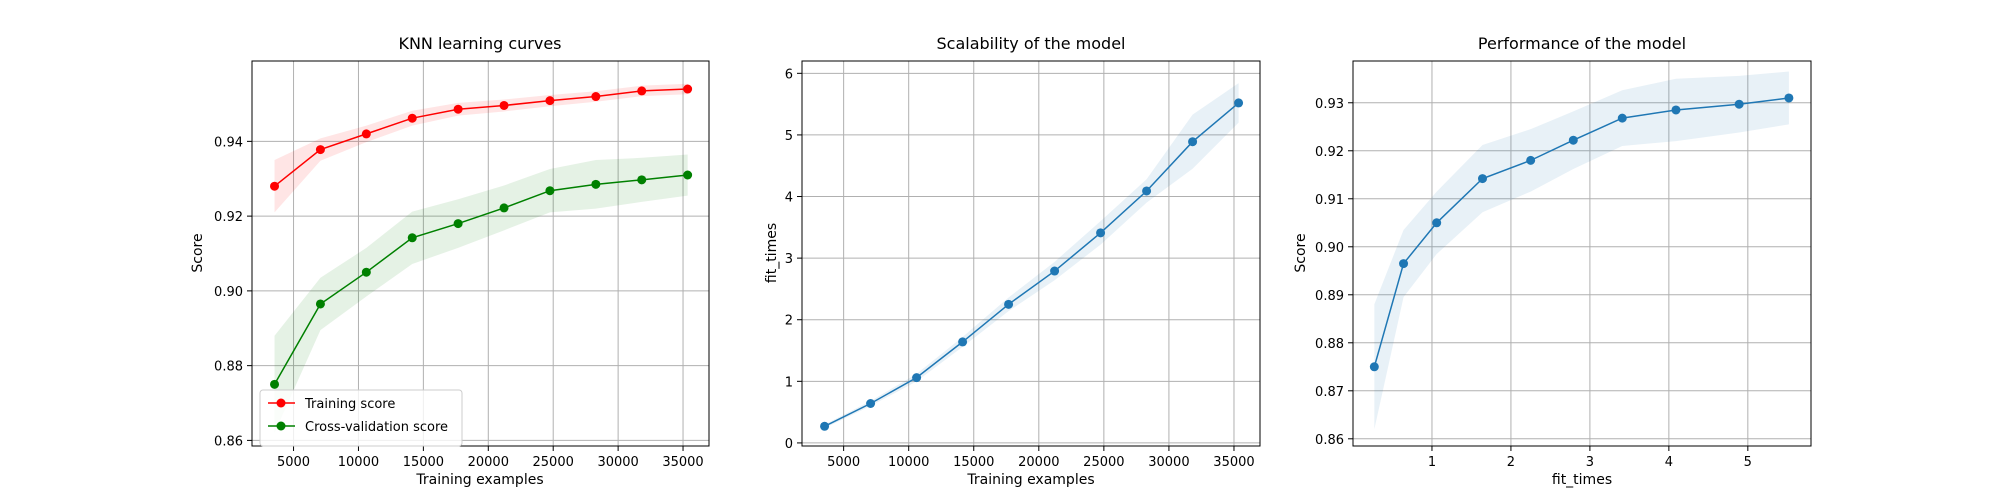 Image resolution: width=2000 pixels, height=496 pixels. What do you see at coordinates (1233, 462) in the screenshot?
I see `x-tick-label: 35000` at bounding box center [1233, 462].